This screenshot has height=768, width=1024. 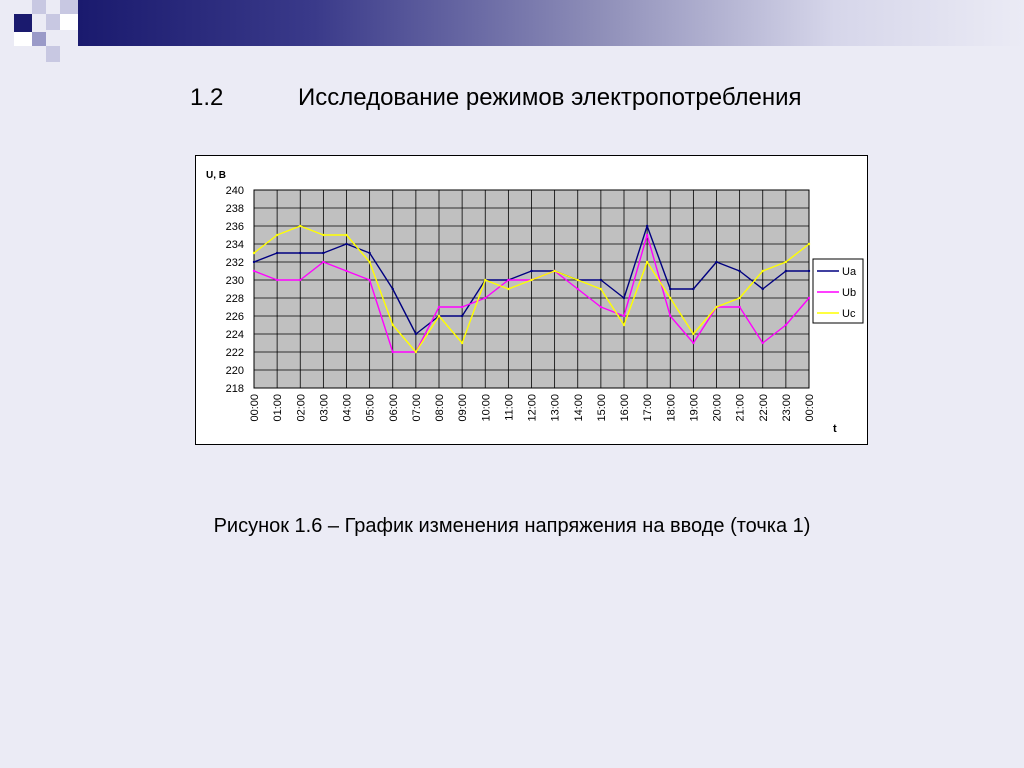 I want to click on x-tick-label: 20:00, so click(x=718, y=408).